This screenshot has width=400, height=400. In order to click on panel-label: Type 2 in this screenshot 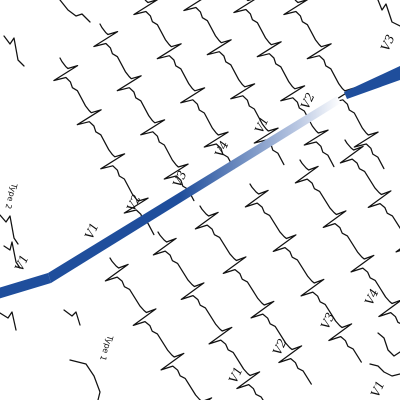, I will do `click(11, 196)`.